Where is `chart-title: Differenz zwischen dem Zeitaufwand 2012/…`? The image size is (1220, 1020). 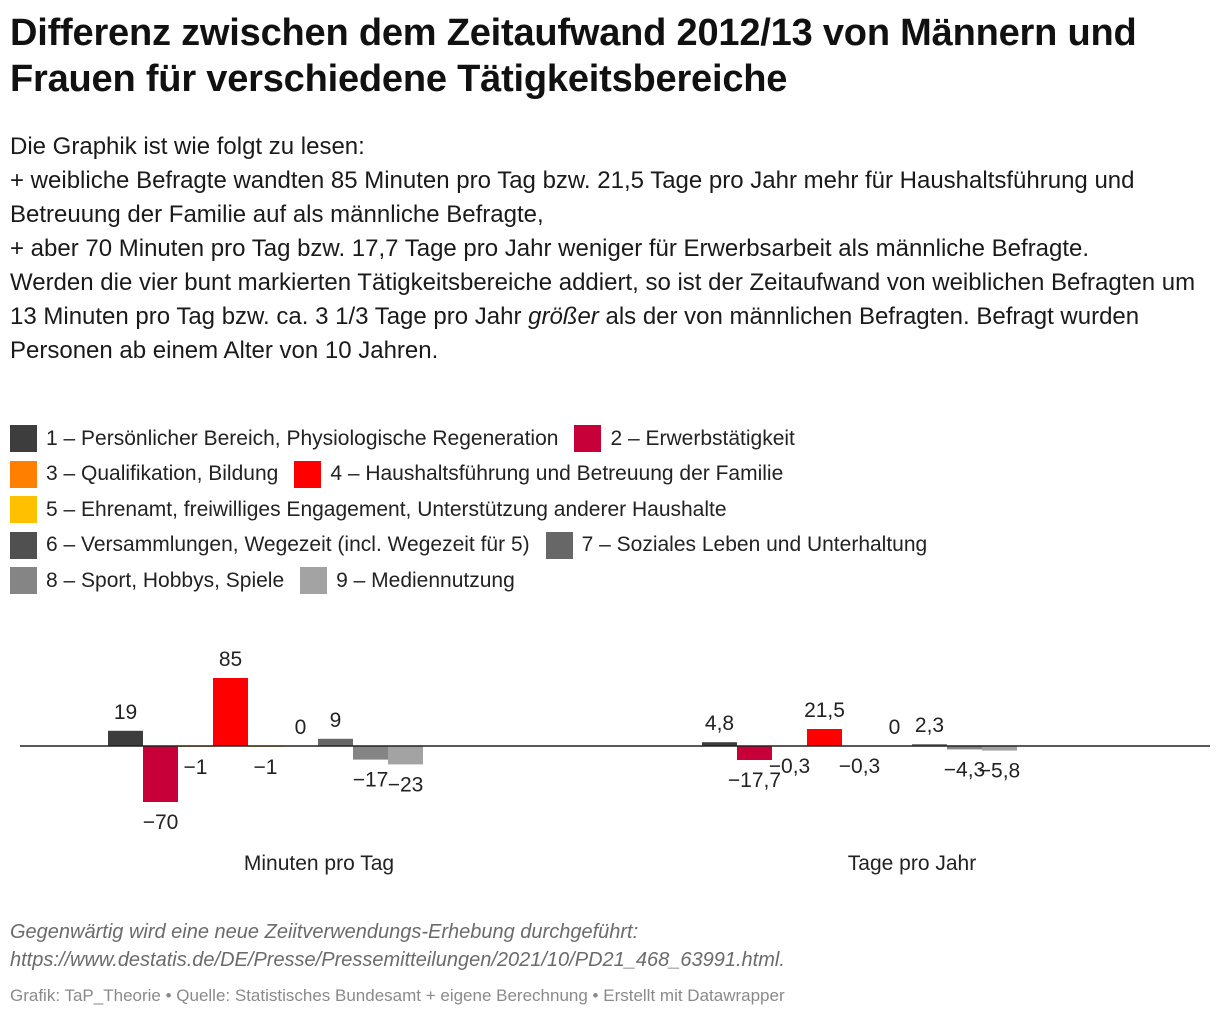 chart-title: Differenz zwischen dem Zeitaufwand 2012/… is located at coordinates (573, 56).